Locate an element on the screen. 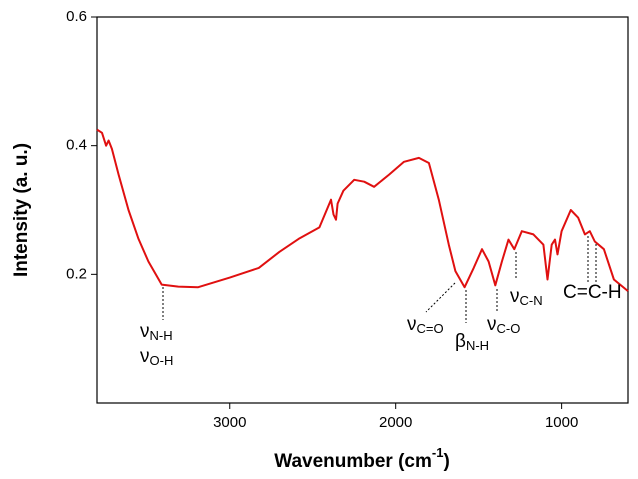  annotation-symbol: β is located at coordinates (460, 341).